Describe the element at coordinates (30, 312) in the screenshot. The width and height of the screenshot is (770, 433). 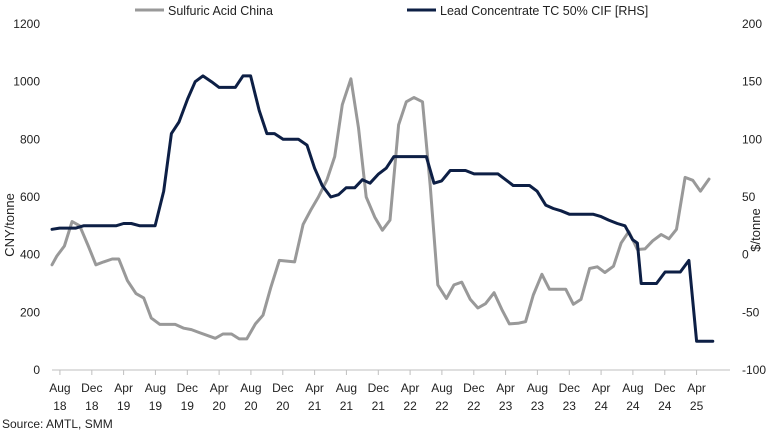
I see `y-left-tick-label: 200` at that location.